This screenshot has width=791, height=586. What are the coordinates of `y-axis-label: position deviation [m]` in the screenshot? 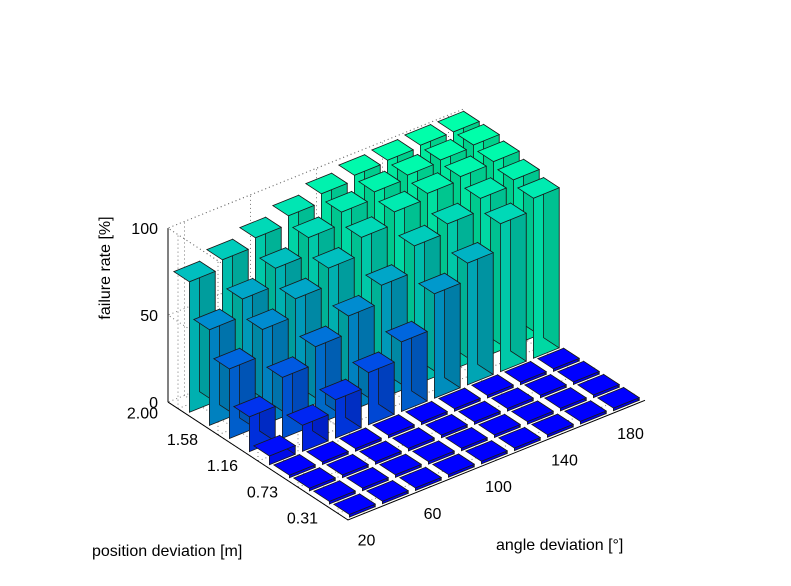 It's located at (167, 551).